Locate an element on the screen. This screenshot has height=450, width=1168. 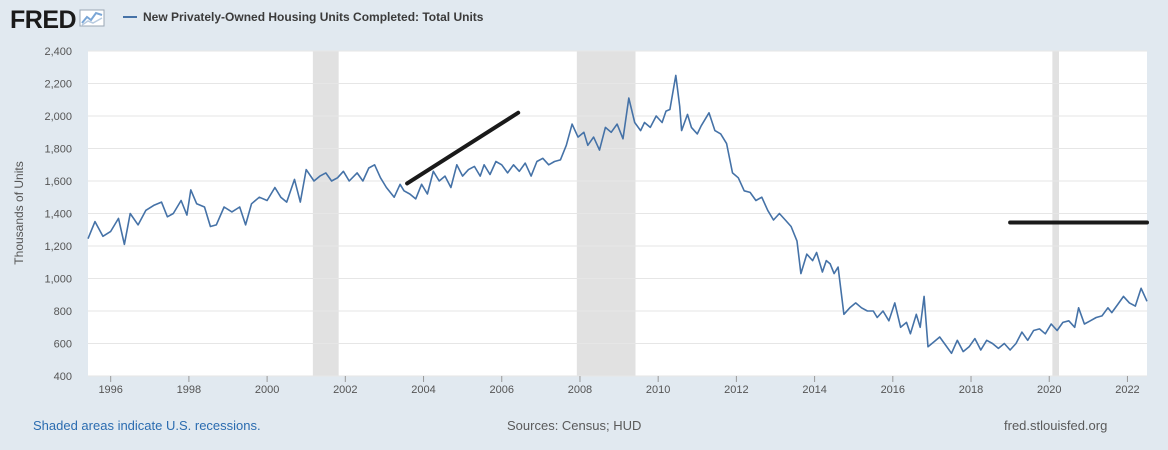
fred-site-link: fred.stlouisfed.org is located at coordinates (1056, 425).